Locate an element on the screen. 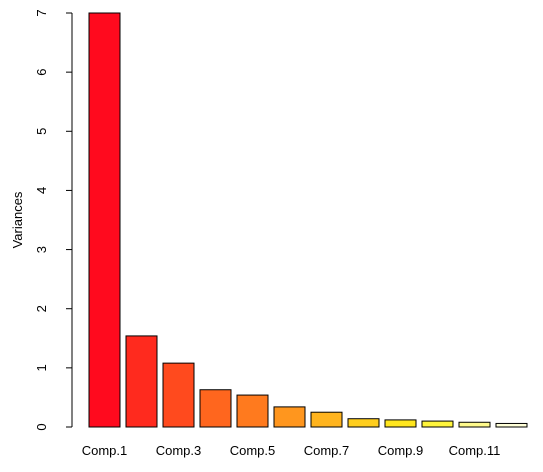 The height and width of the screenshot is (472, 543). x-tick-label: Comp.5 is located at coordinates (253, 450).